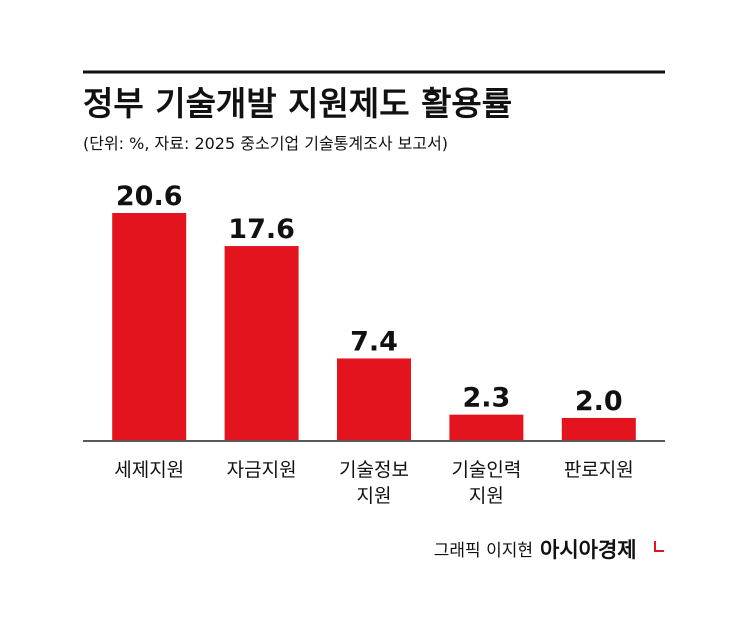 The width and height of the screenshot is (745, 638). What do you see at coordinates (262, 470) in the screenshot?
I see `x-tick-label: 자금지원` at bounding box center [262, 470].